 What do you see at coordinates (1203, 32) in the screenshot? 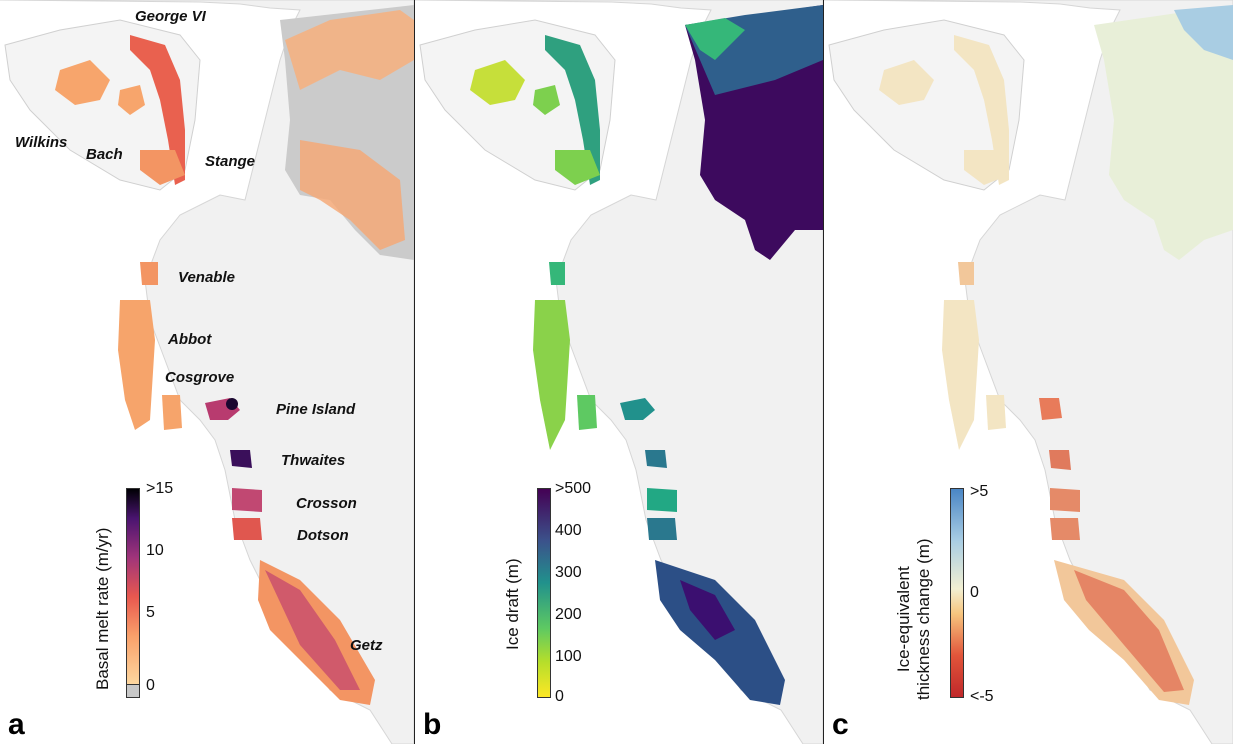
I see `ice-shelf-ronne-change-pos` at bounding box center [1203, 32].